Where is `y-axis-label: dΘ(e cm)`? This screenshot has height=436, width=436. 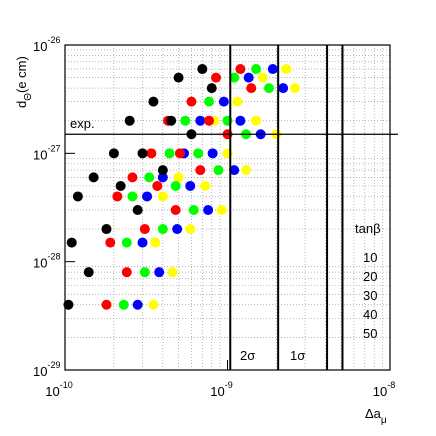 y-axis-label: dΘ(e cm) is located at coordinates (24, 82).